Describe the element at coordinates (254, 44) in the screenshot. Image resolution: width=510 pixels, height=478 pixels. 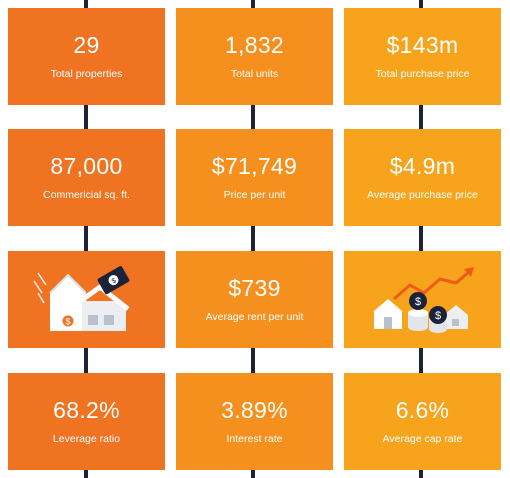
I see `stat-value: 1,832` at that location.